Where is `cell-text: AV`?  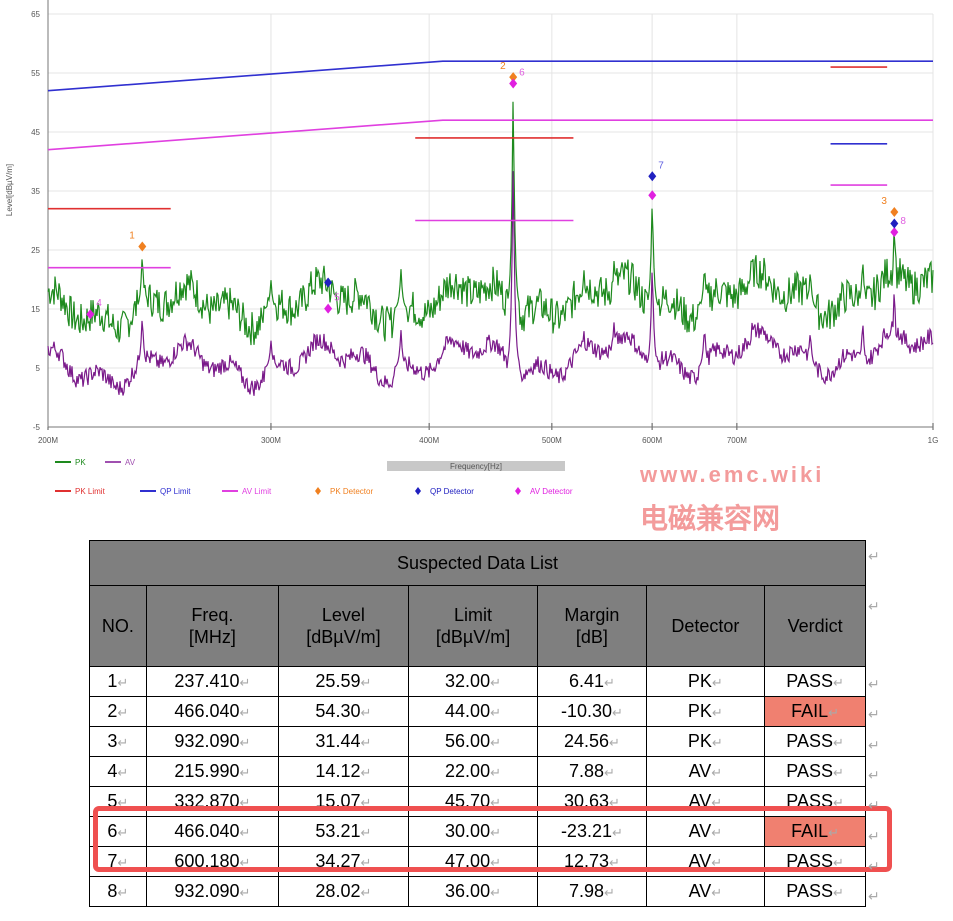
cell-text: AV is located at coordinates (700, 891).